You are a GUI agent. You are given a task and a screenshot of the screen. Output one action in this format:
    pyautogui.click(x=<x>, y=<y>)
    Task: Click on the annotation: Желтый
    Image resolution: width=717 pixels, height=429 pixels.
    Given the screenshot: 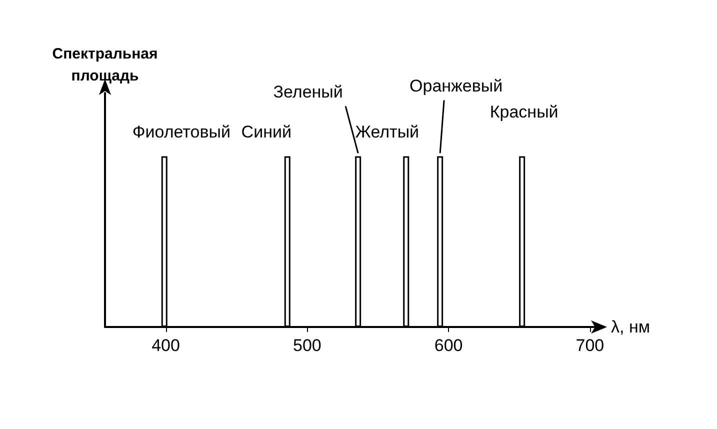 What is the action you would take?
    pyautogui.click(x=387, y=132)
    